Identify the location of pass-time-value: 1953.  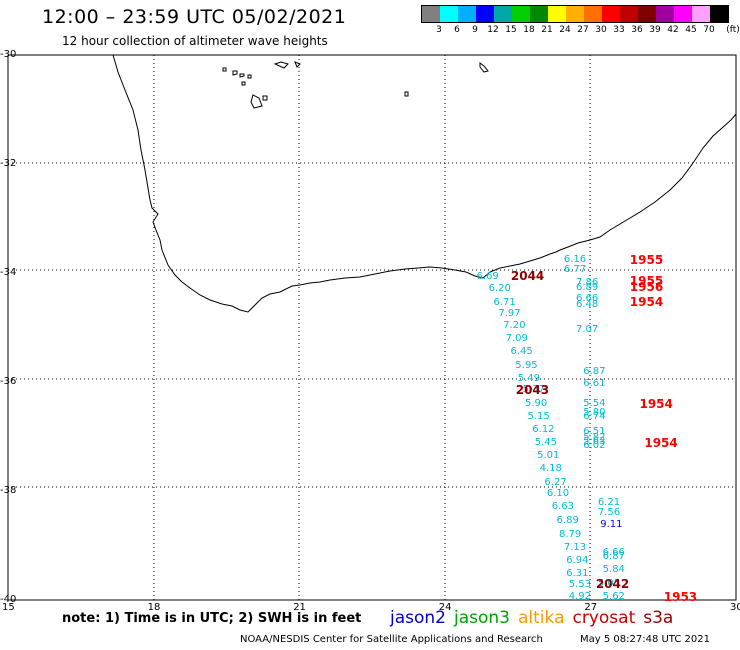
(680, 597).